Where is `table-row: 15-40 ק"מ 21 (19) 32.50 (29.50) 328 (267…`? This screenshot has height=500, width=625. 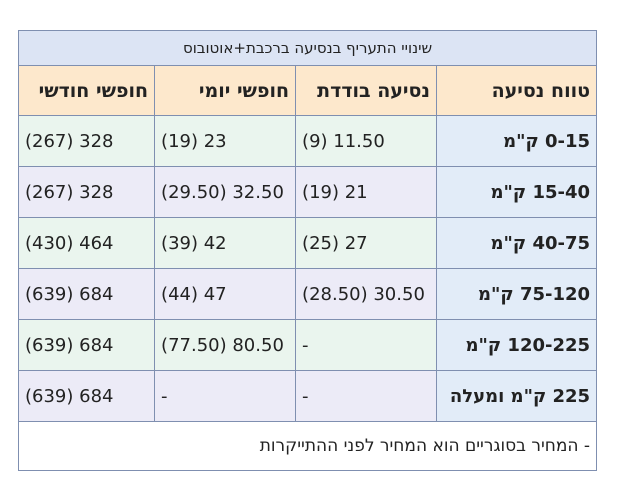 table-row: 15-40 ק"מ 21 (19) 32.50 (29.50) 328 (267… is located at coordinates (307, 192).